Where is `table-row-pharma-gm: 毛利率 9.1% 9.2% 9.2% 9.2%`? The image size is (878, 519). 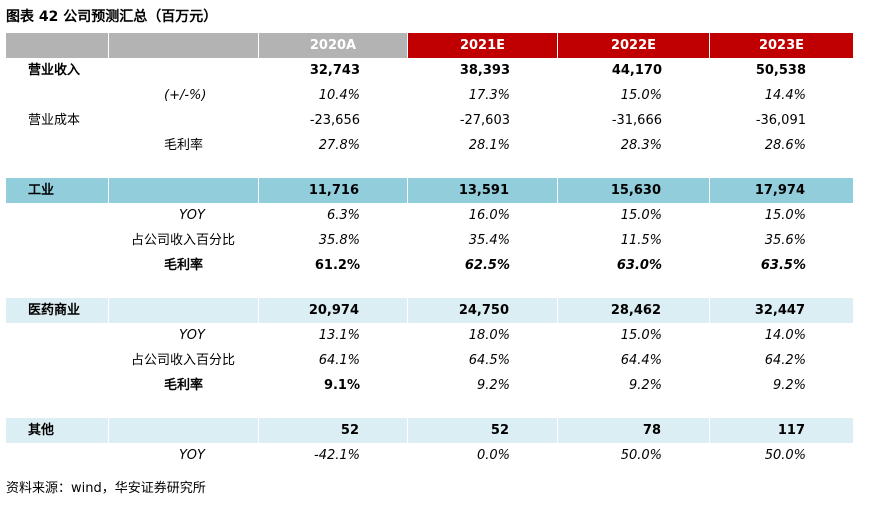
table-row-pharma-gm: 毛利率 9.1% 9.2% 9.2% 9.2% is located at coordinates (430, 385).